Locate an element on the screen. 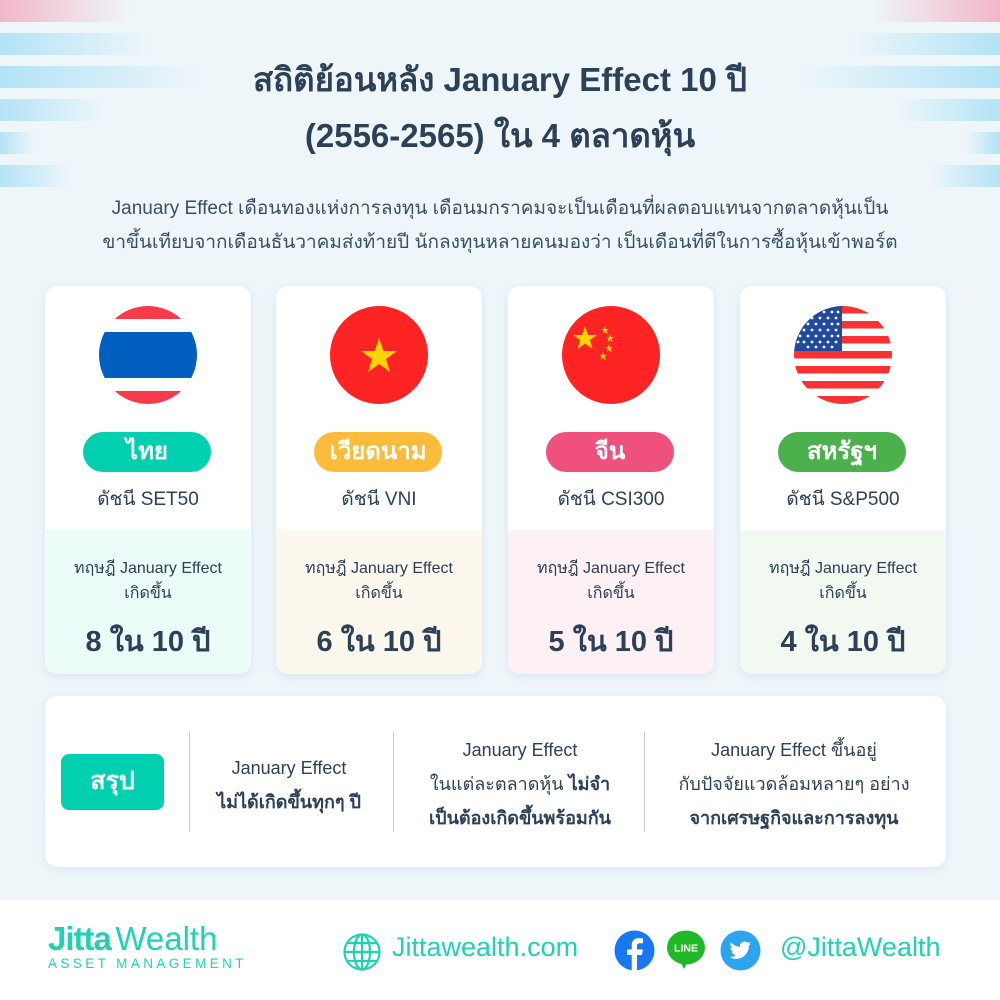  index-name: ดัชนี VNI is located at coordinates (379, 499).